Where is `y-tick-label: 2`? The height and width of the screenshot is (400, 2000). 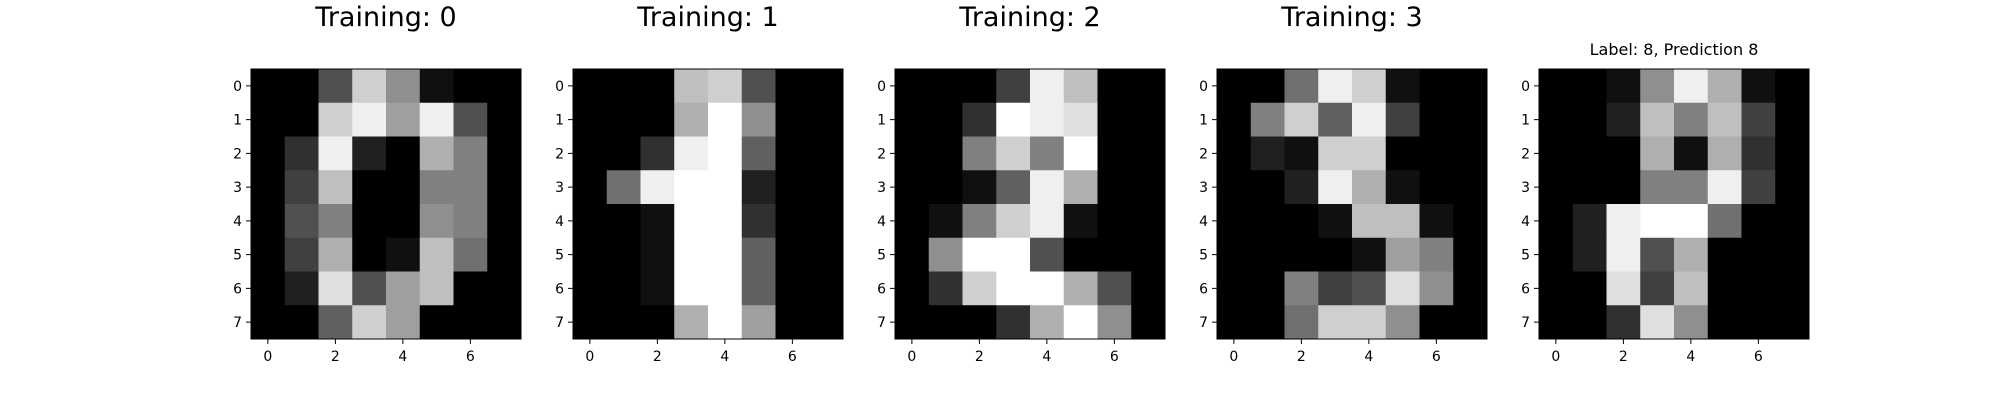
y-tick-label: 2 is located at coordinates (881, 154).